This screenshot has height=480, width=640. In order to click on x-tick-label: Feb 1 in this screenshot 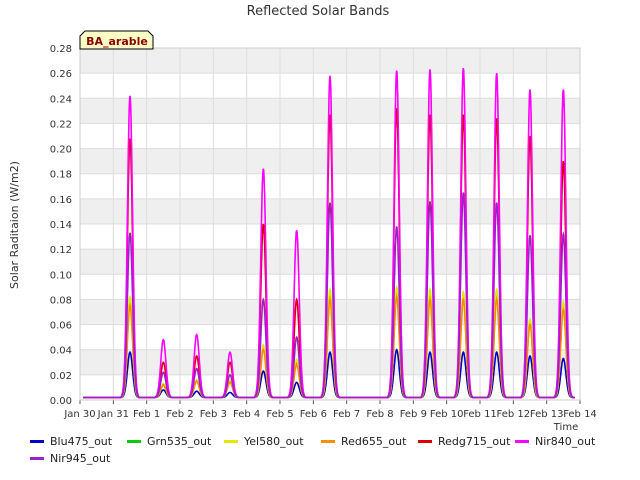, I will do `click(146, 414)`.